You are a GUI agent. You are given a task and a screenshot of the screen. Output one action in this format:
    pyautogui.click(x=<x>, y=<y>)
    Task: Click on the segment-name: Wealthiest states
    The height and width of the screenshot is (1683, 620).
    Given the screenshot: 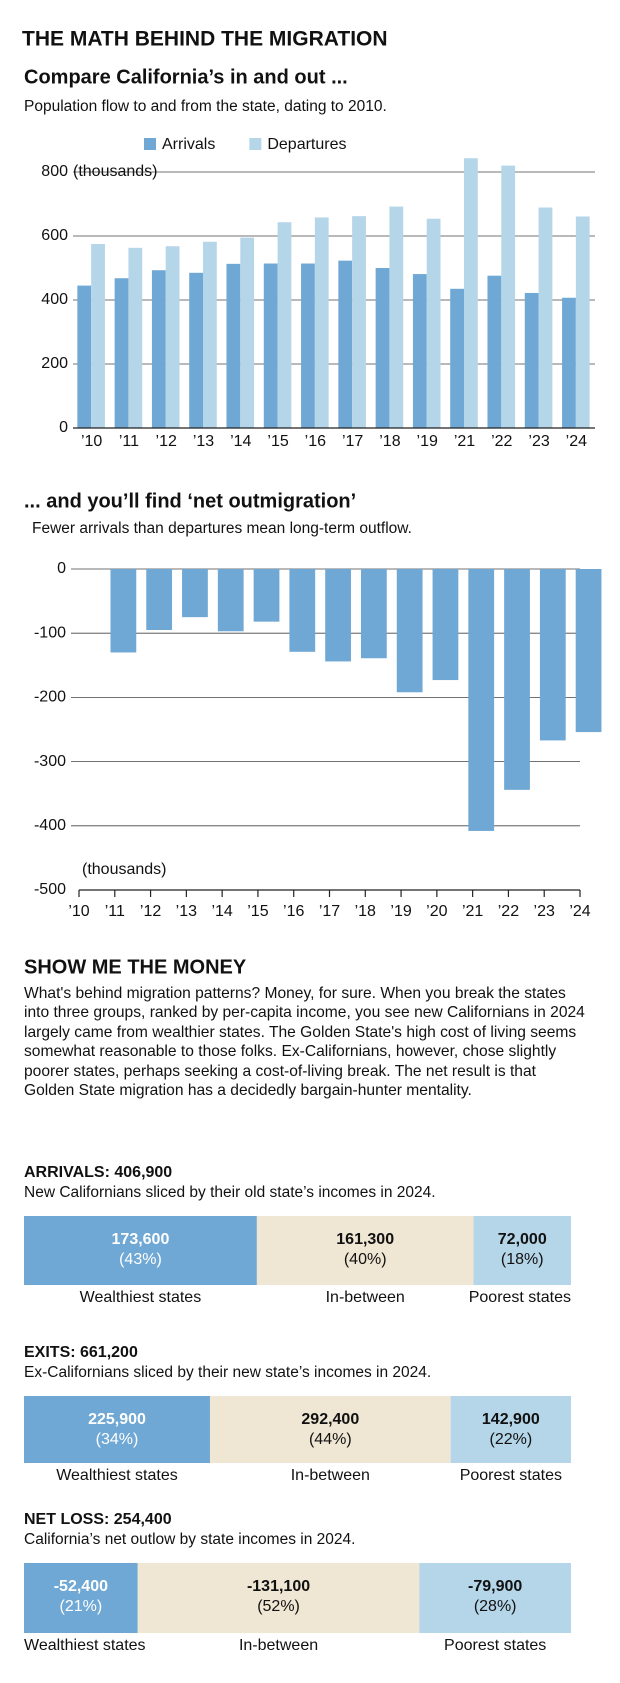 What is the action you would take?
    pyautogui.click(x=117, y=1475)
    